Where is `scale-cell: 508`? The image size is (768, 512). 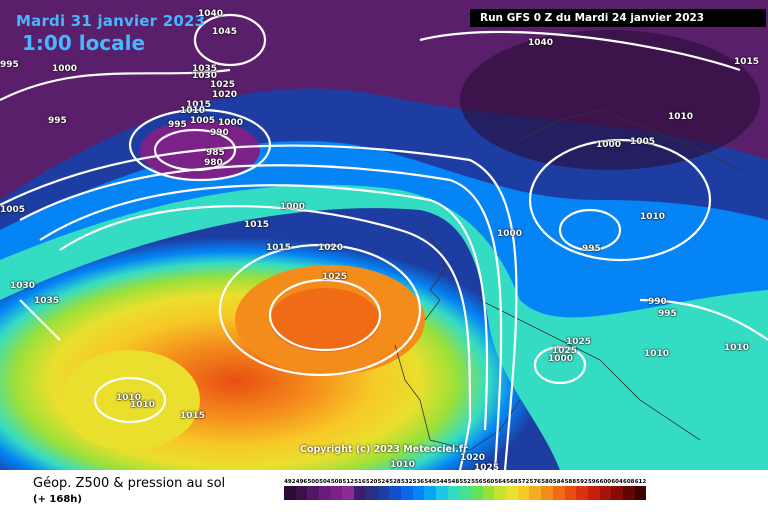 scale-cell: 508 is located at coordinates (336, 489).